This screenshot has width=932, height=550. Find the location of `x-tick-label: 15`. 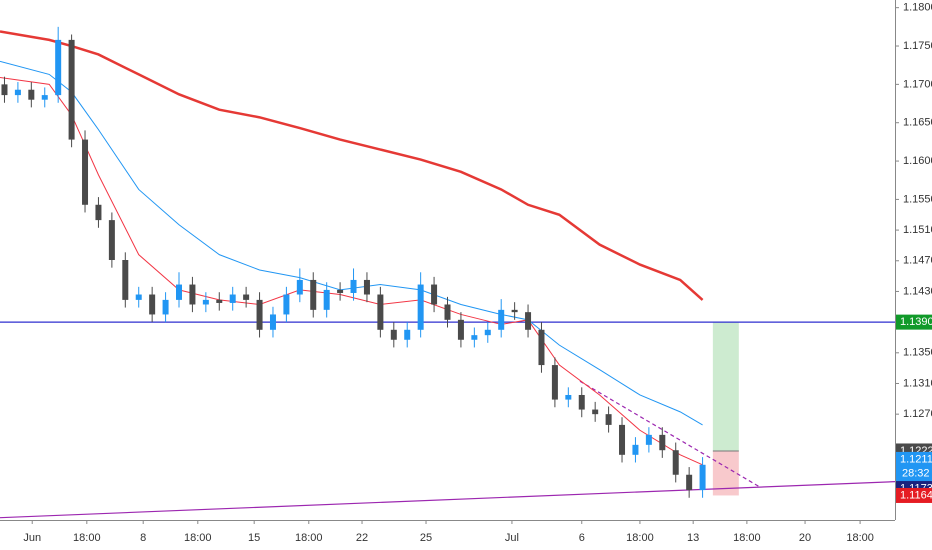

x-tick-label: 15 is located at coordinates (254, 538).